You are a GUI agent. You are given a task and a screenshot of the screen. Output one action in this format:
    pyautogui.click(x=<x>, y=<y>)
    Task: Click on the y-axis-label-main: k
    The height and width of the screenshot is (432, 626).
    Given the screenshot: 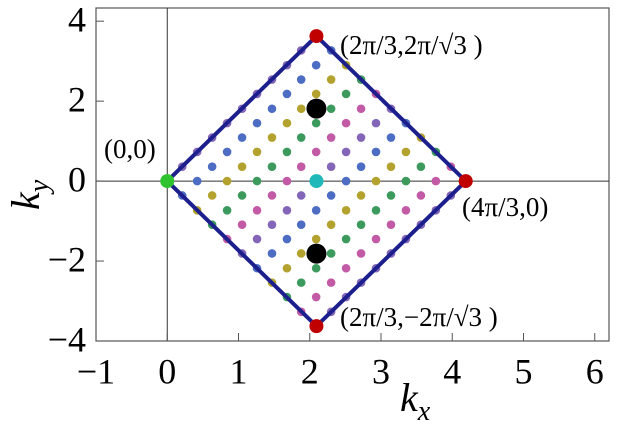 What is the action you would take?
    pyautogui.click(x=25, y=200)
    